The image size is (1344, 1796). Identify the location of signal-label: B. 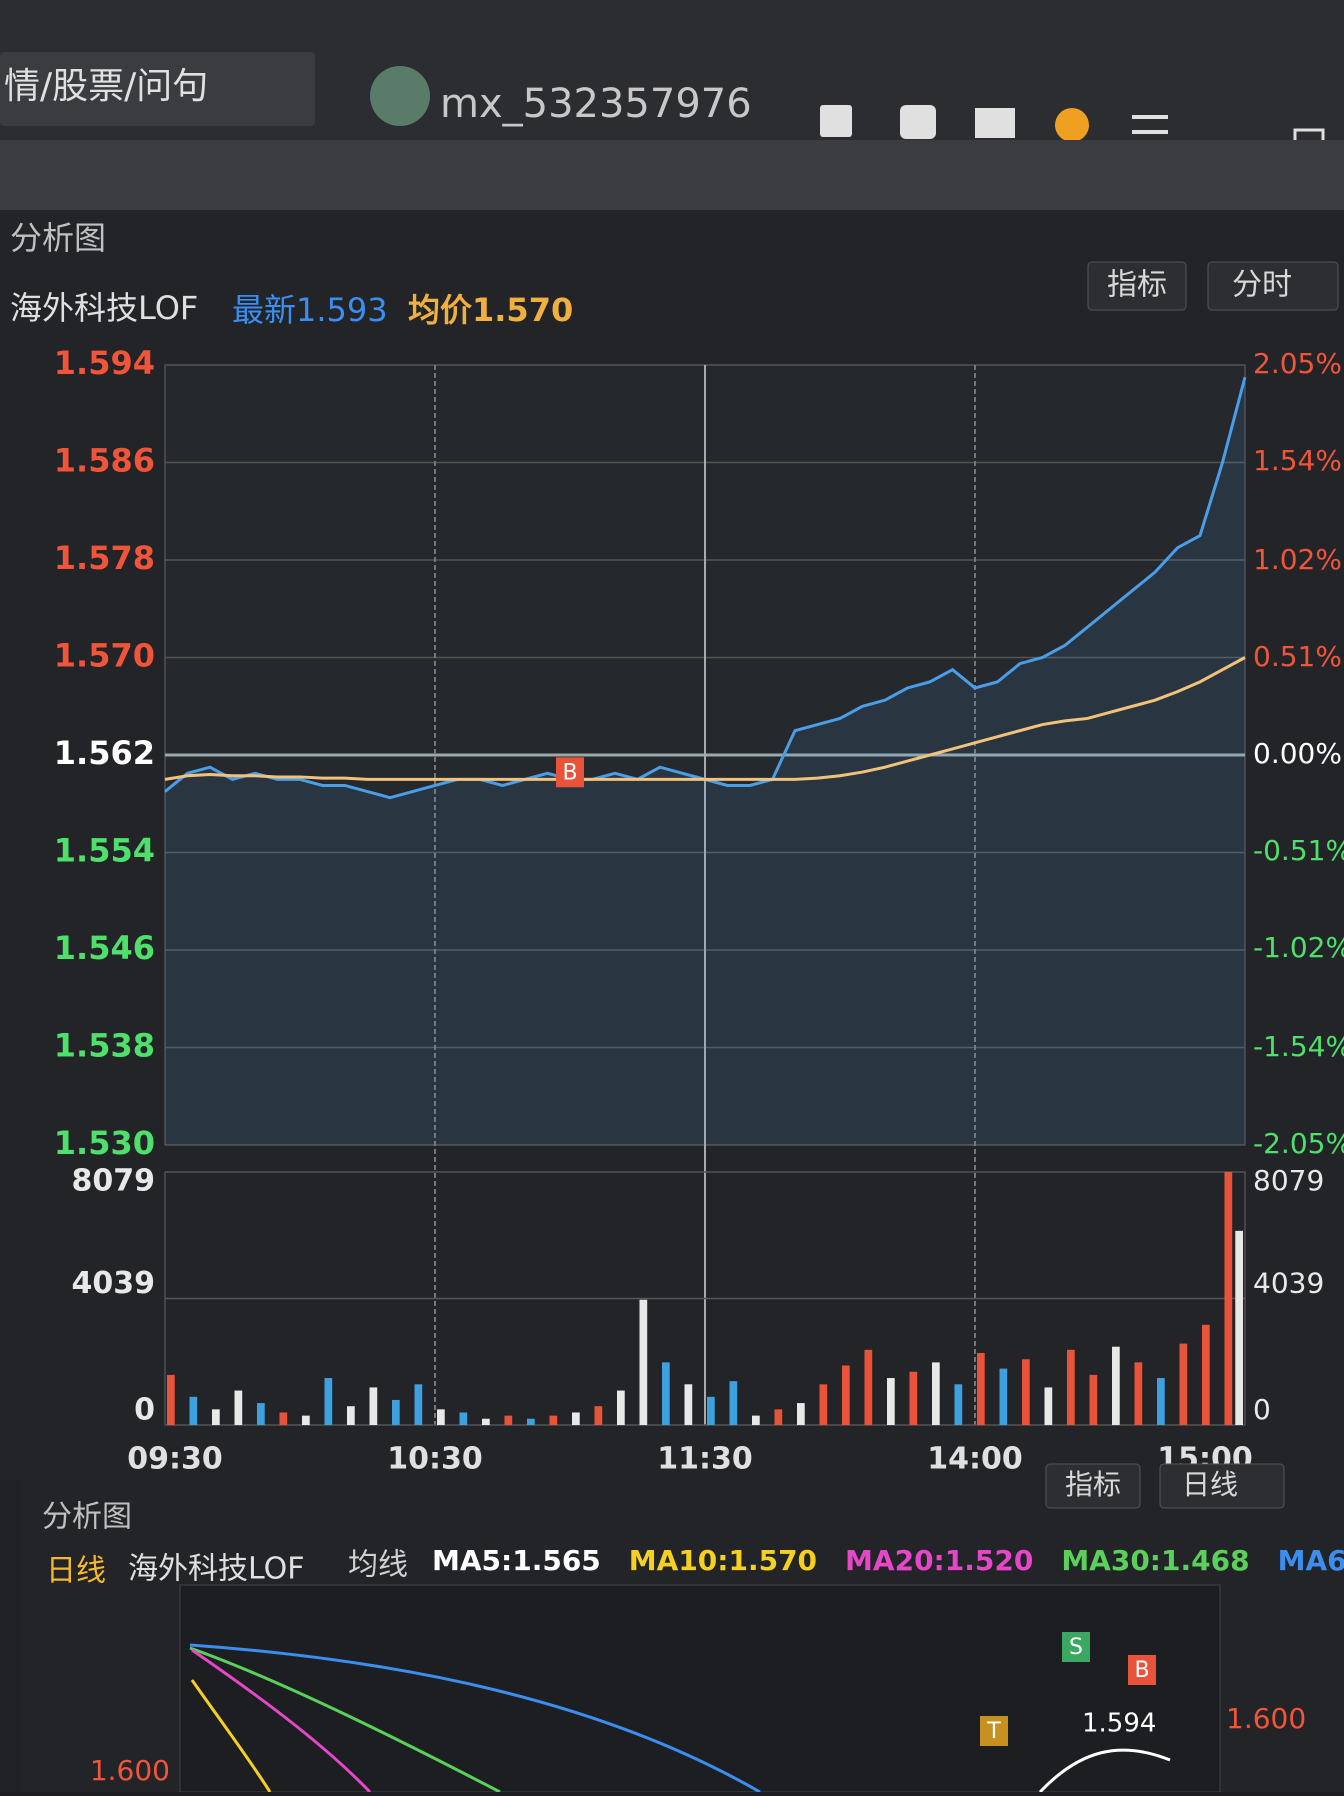
(1141, 1670).